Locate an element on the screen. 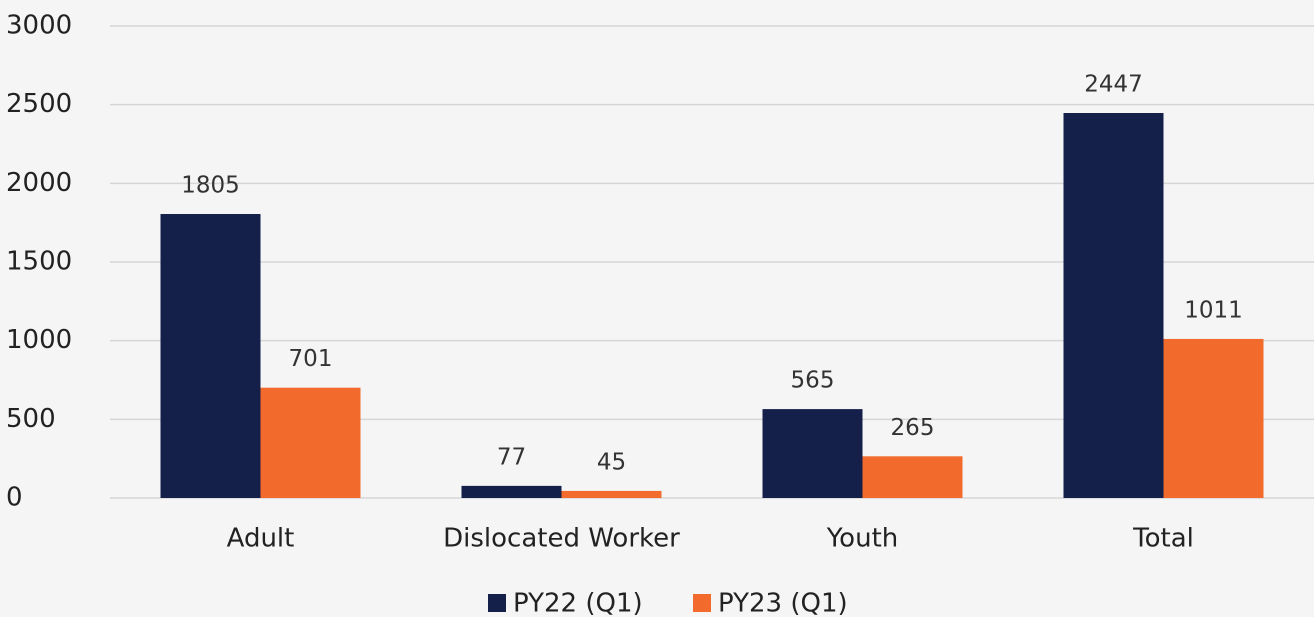 Image resolution: width=1314 pixels, height=617 pixels. x-tick-label: Total is located at coordinates (1163, 539).